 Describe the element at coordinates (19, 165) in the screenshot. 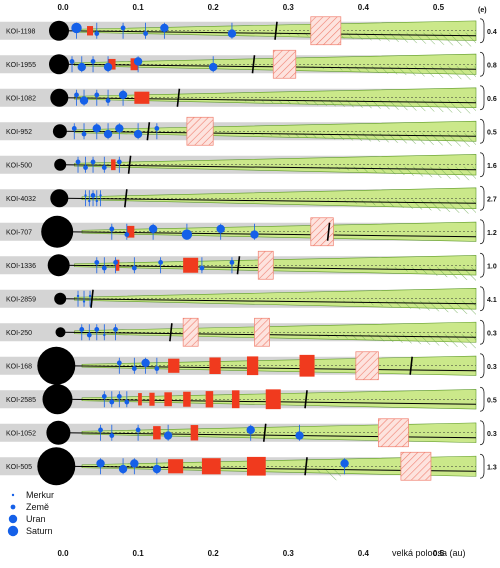

I see `system-name: KOI-500` at that location.